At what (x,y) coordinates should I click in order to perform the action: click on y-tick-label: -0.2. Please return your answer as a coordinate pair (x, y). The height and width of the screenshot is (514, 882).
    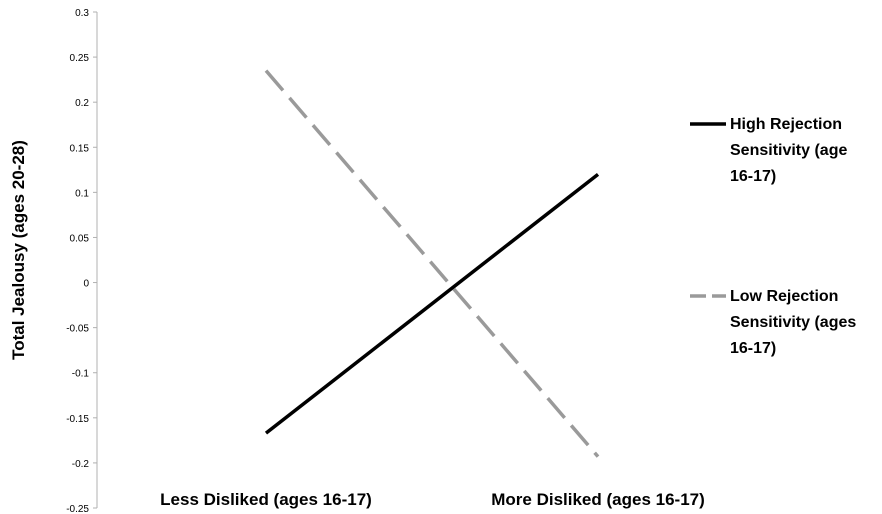
    Looking at the image, I should click on (81, 464).